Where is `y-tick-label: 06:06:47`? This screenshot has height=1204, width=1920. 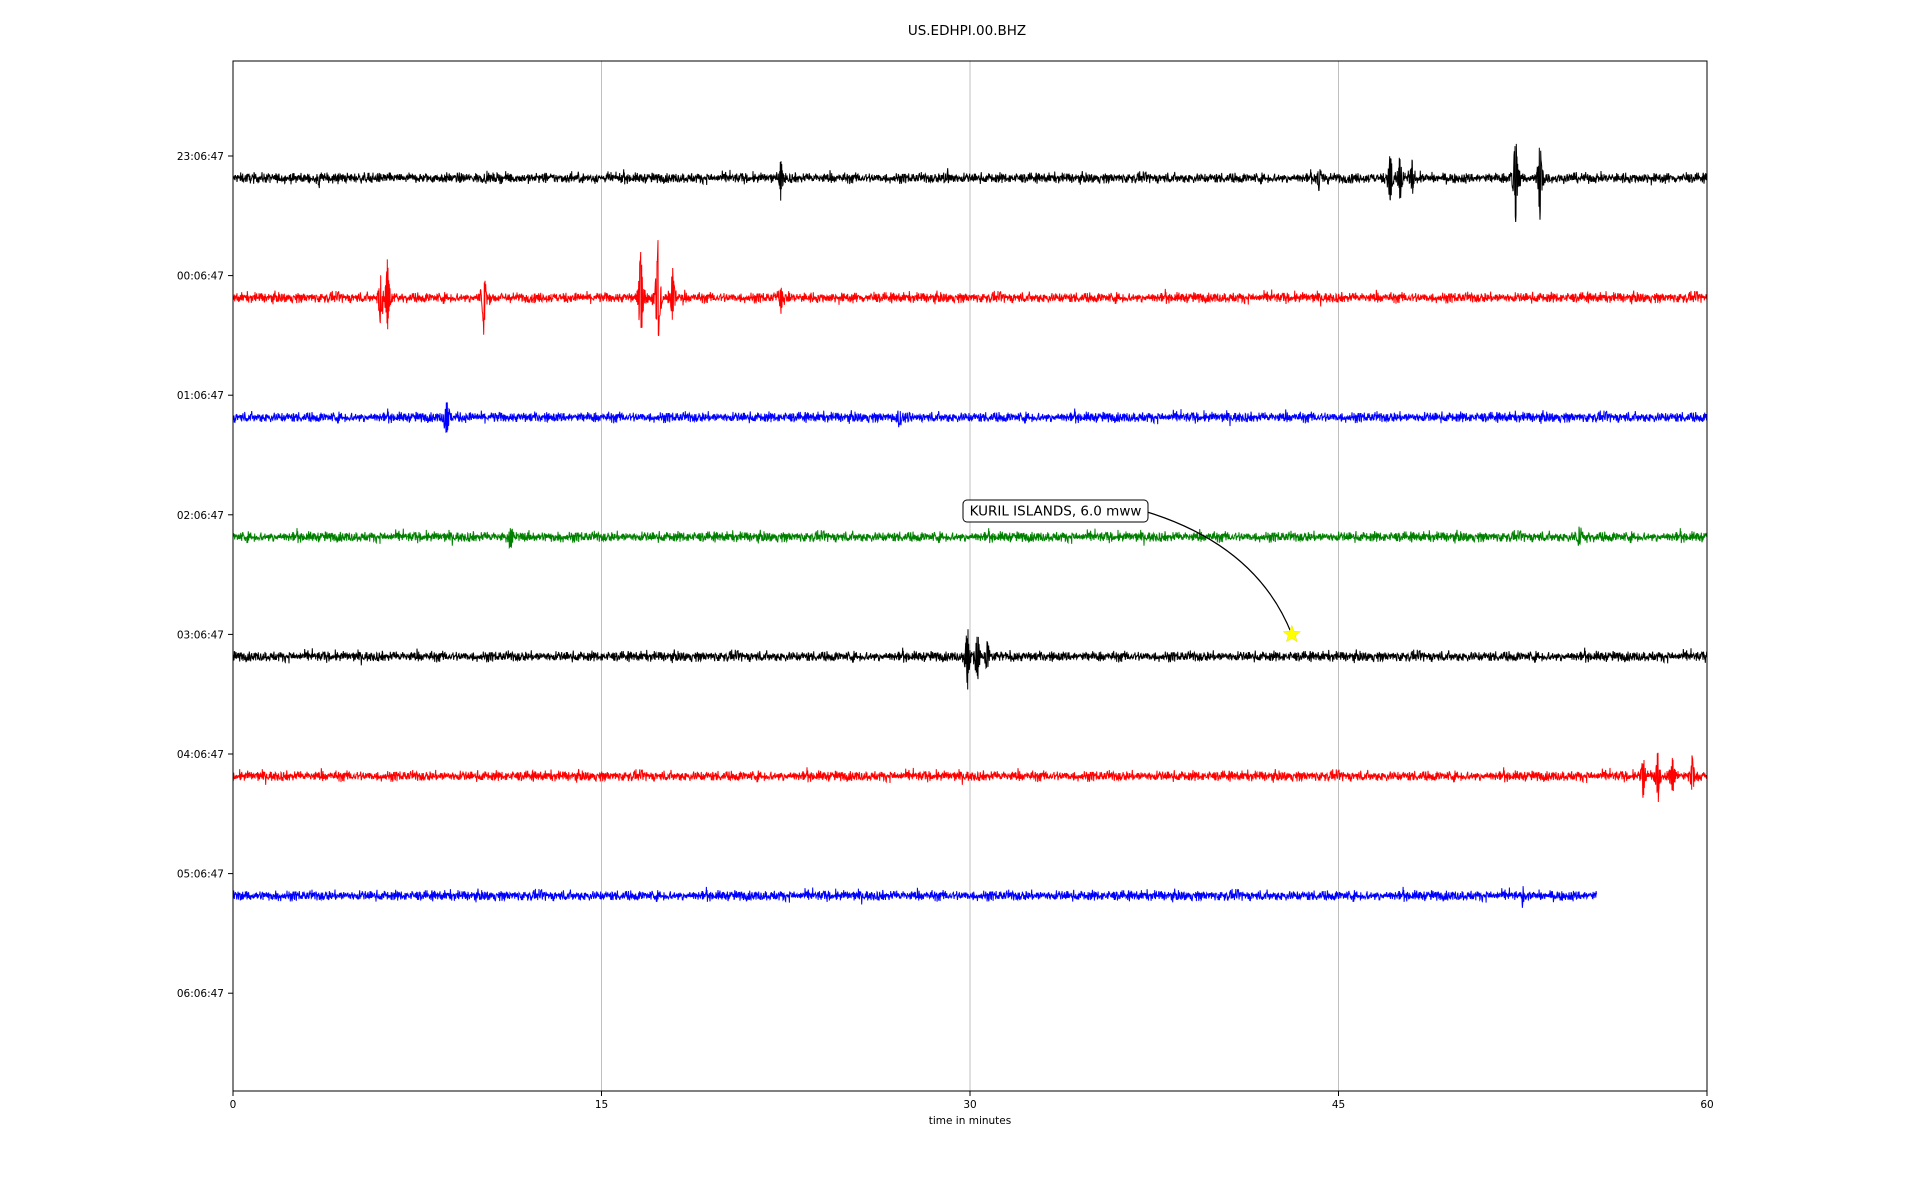 y-tick-label: 06:06:47 is located at coordinates (200, 994).